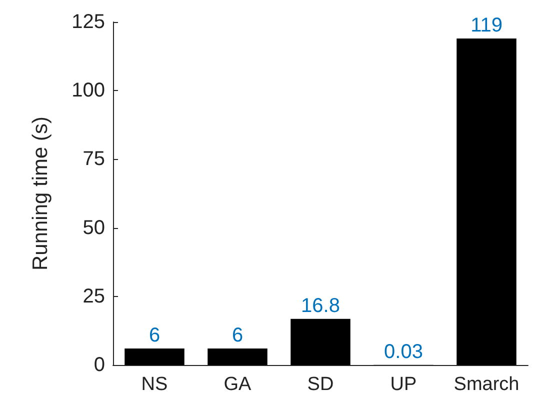 The image size is (536, 404). Describe the element at coordinates (320, 305) in the screenshot. I see `data-label: 16.8` at that location.